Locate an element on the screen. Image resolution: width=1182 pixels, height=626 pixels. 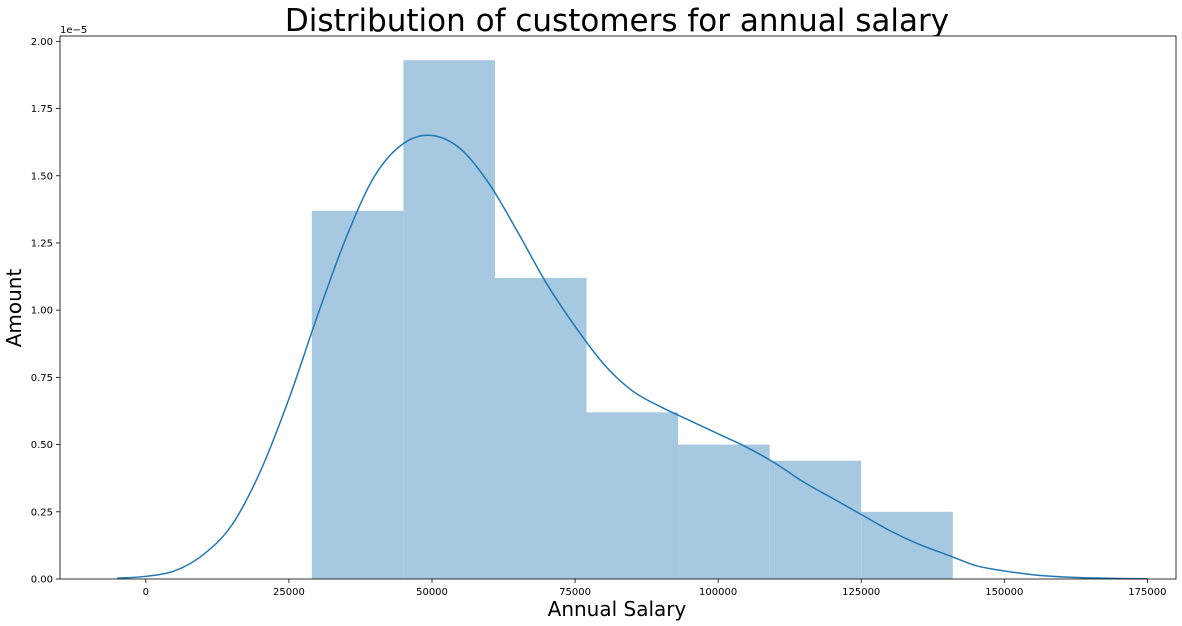
x-tick-label: 150000 is located at coordinates (1004, 592).